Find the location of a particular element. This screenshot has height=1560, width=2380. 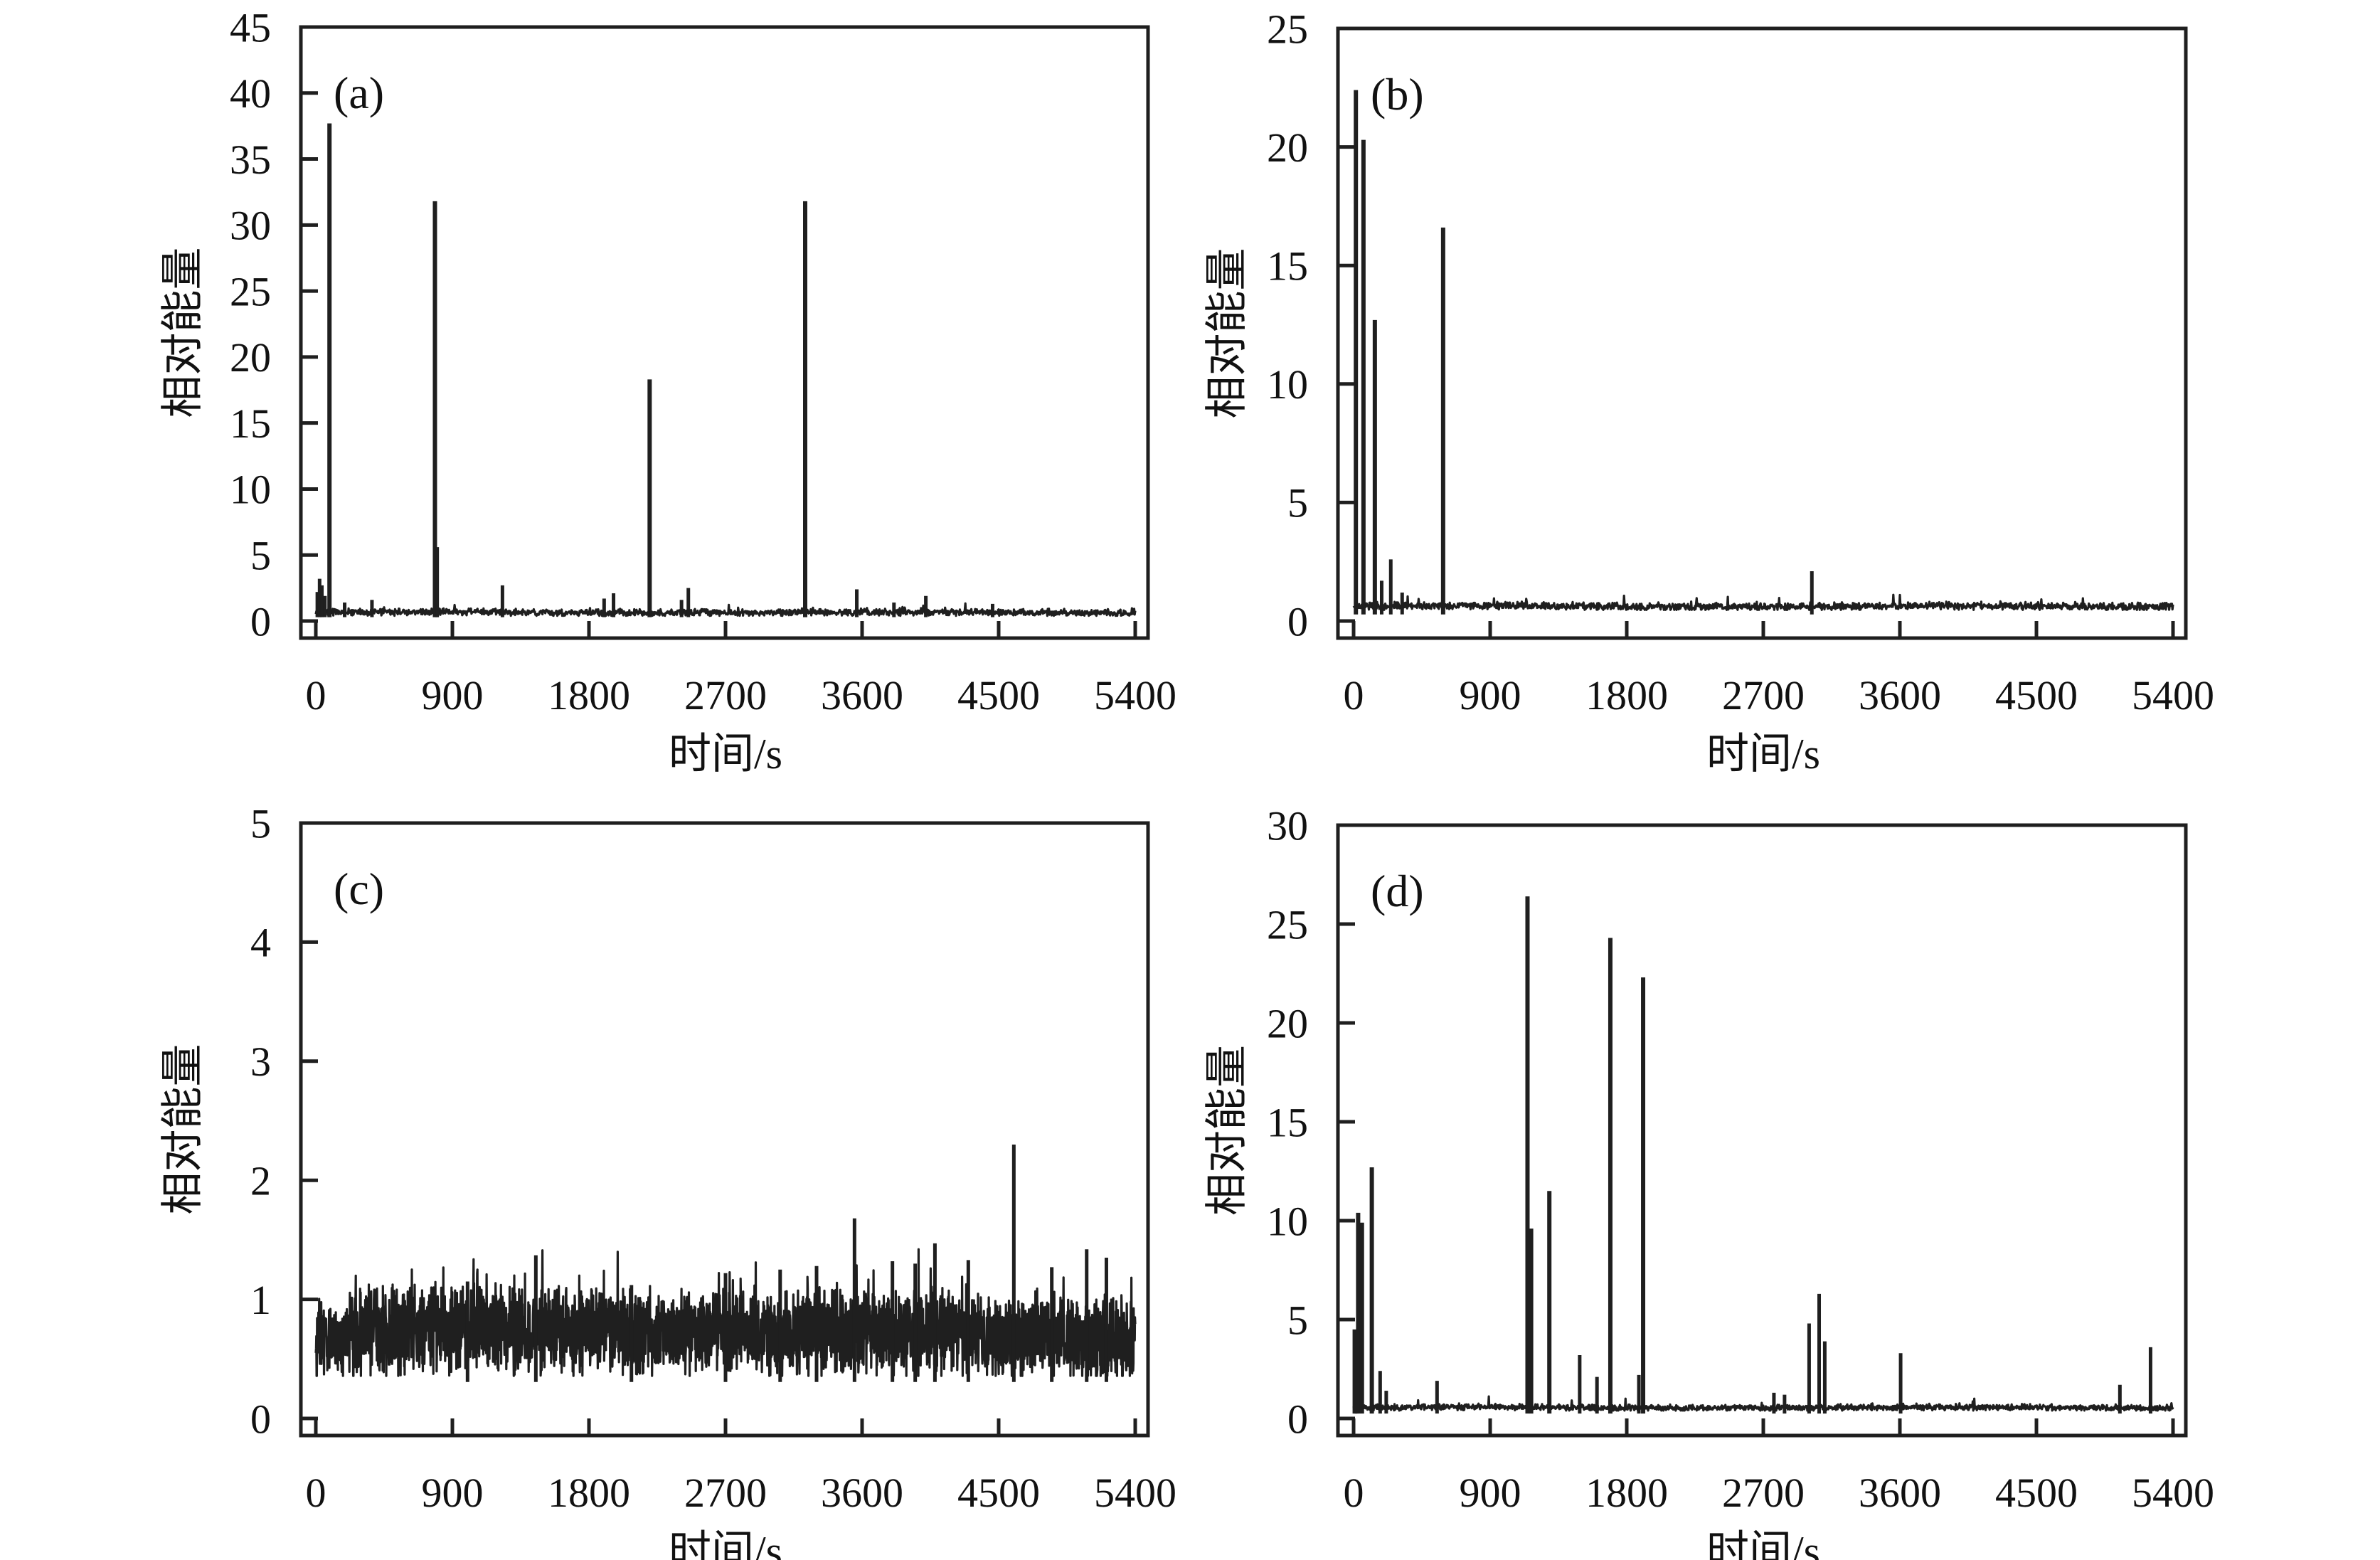

y-tick-label: 40 is located at coordinates (250, 93).